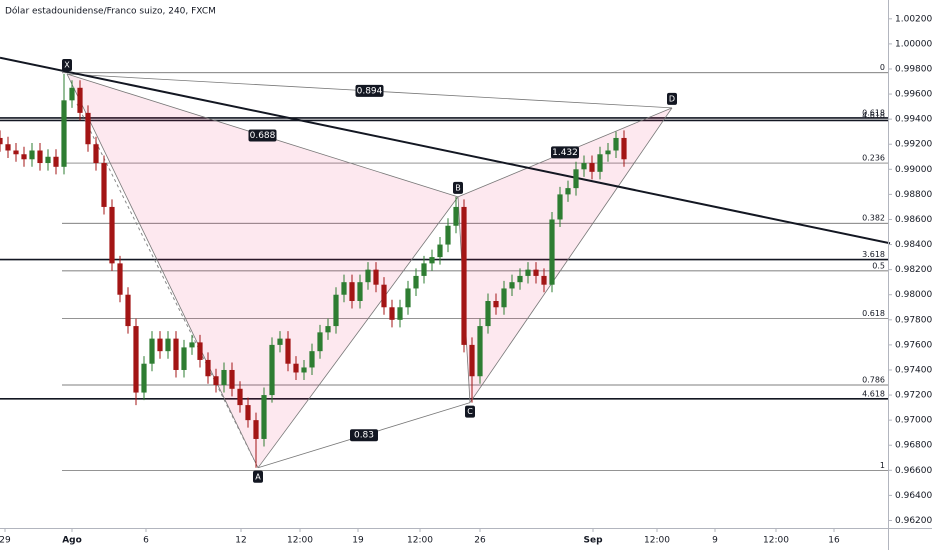  What do you see at coordinates (146, 541) in the screenshot?
I see `x-tick-label: 6` at bounding box center [146, 541].